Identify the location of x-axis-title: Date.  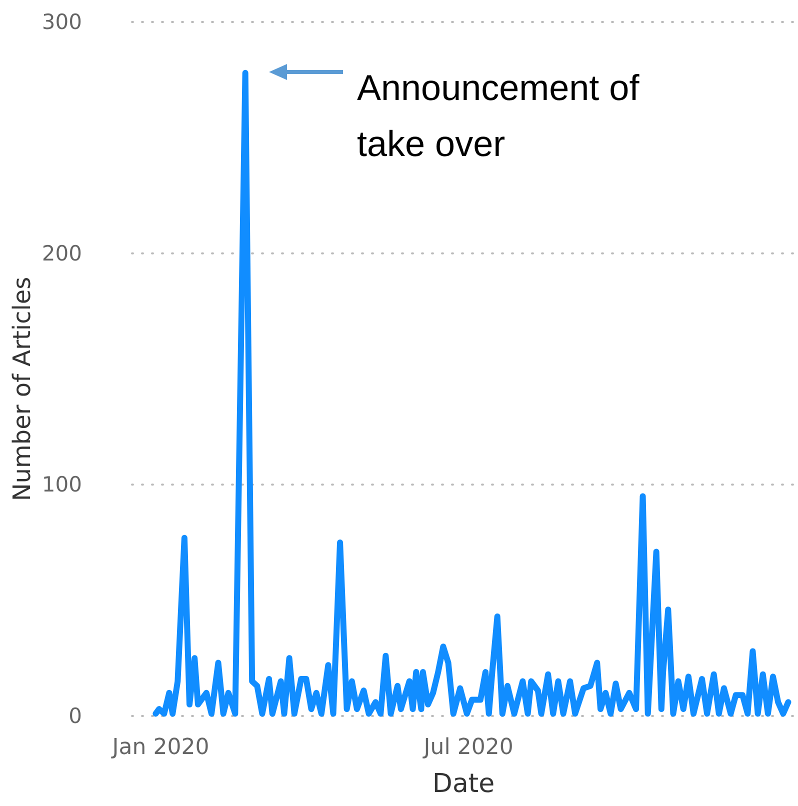
(463, 784).